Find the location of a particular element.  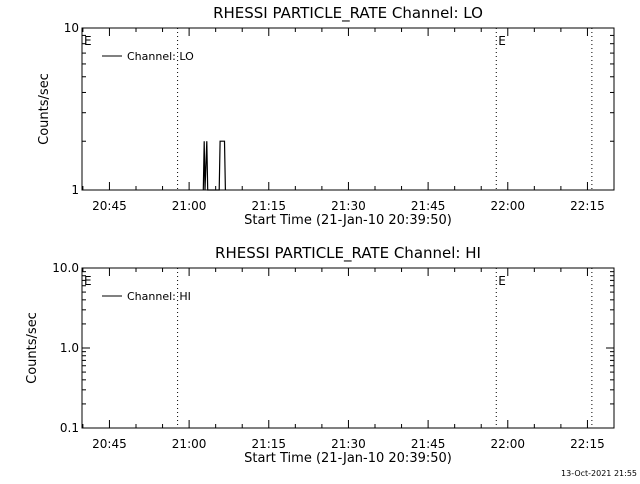

panel-2-x-axis-label: Start Time (21-Jan-10 20:39:50) is located at coordinates (348, 458).